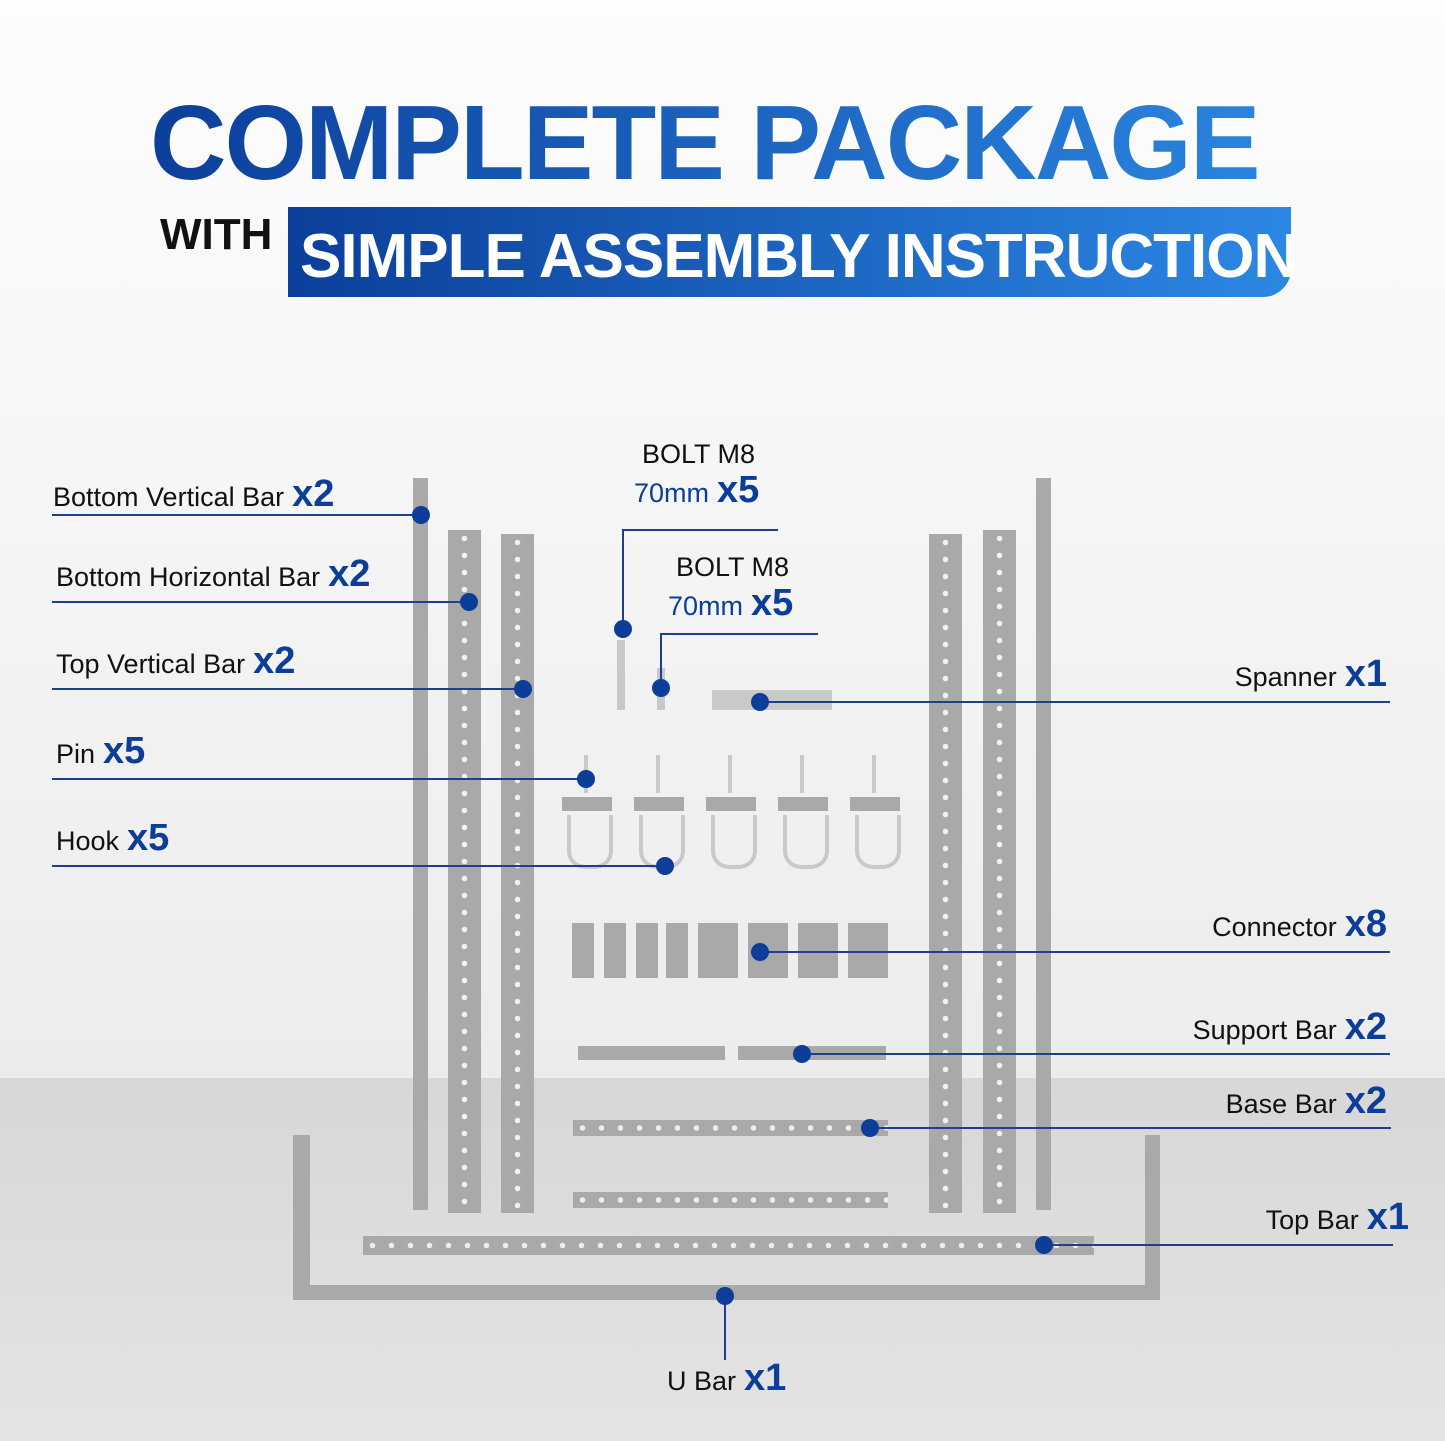  I want to click on callout-bolt-1-label: BOLT M8, so click(699, 454).